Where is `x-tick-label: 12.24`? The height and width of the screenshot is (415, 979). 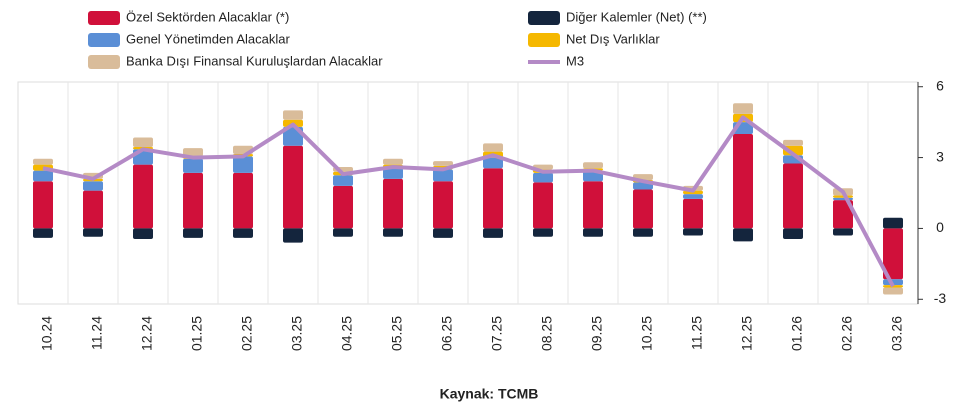 x-tick-label: 12.24 is located at coordinates (147, 333).